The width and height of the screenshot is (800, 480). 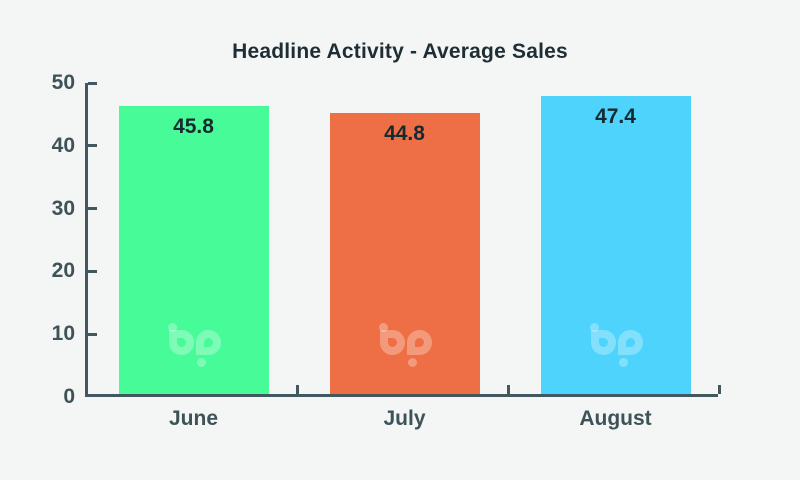 I want to click on x-tick-label: June, so click(x=193, y=418).